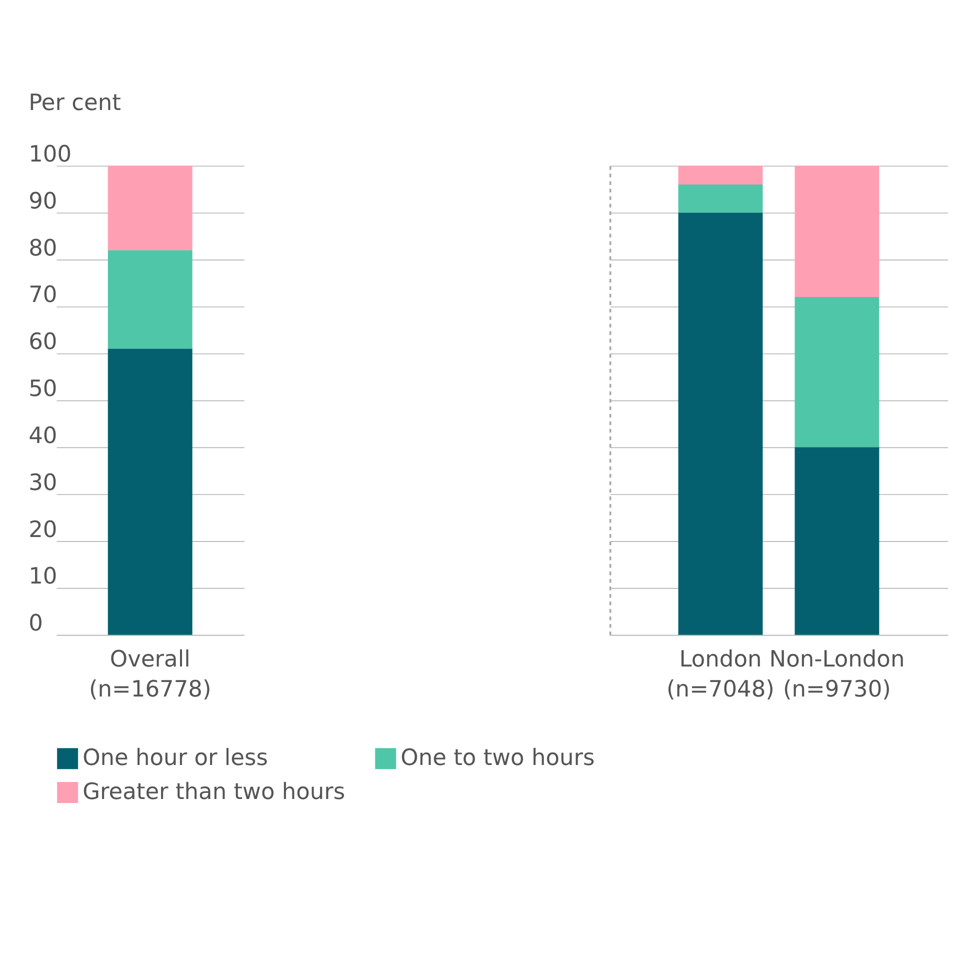 This screenshot has width=957, height=976. I want to click on legend-label: One hour or less, so click(175, 758).